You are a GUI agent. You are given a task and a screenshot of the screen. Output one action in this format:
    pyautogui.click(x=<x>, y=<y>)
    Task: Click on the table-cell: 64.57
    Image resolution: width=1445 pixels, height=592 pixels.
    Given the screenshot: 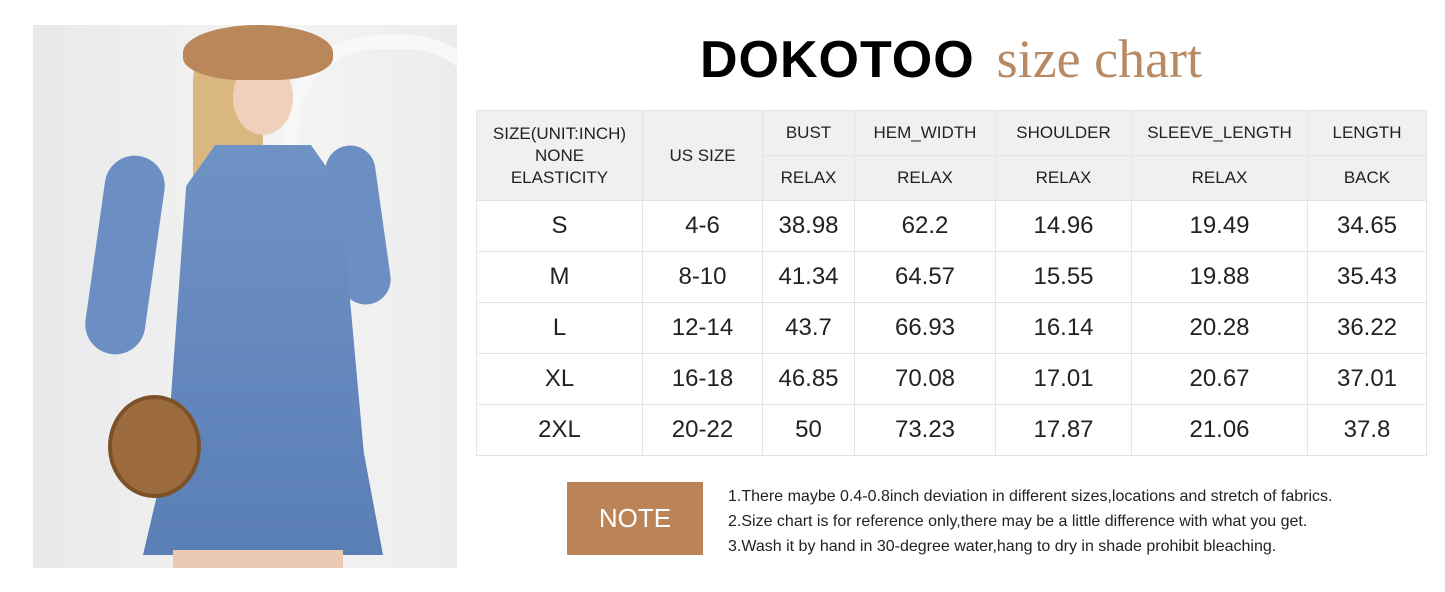 What is the action you would take?
    pyautogui.click(x=925, y=277)
    